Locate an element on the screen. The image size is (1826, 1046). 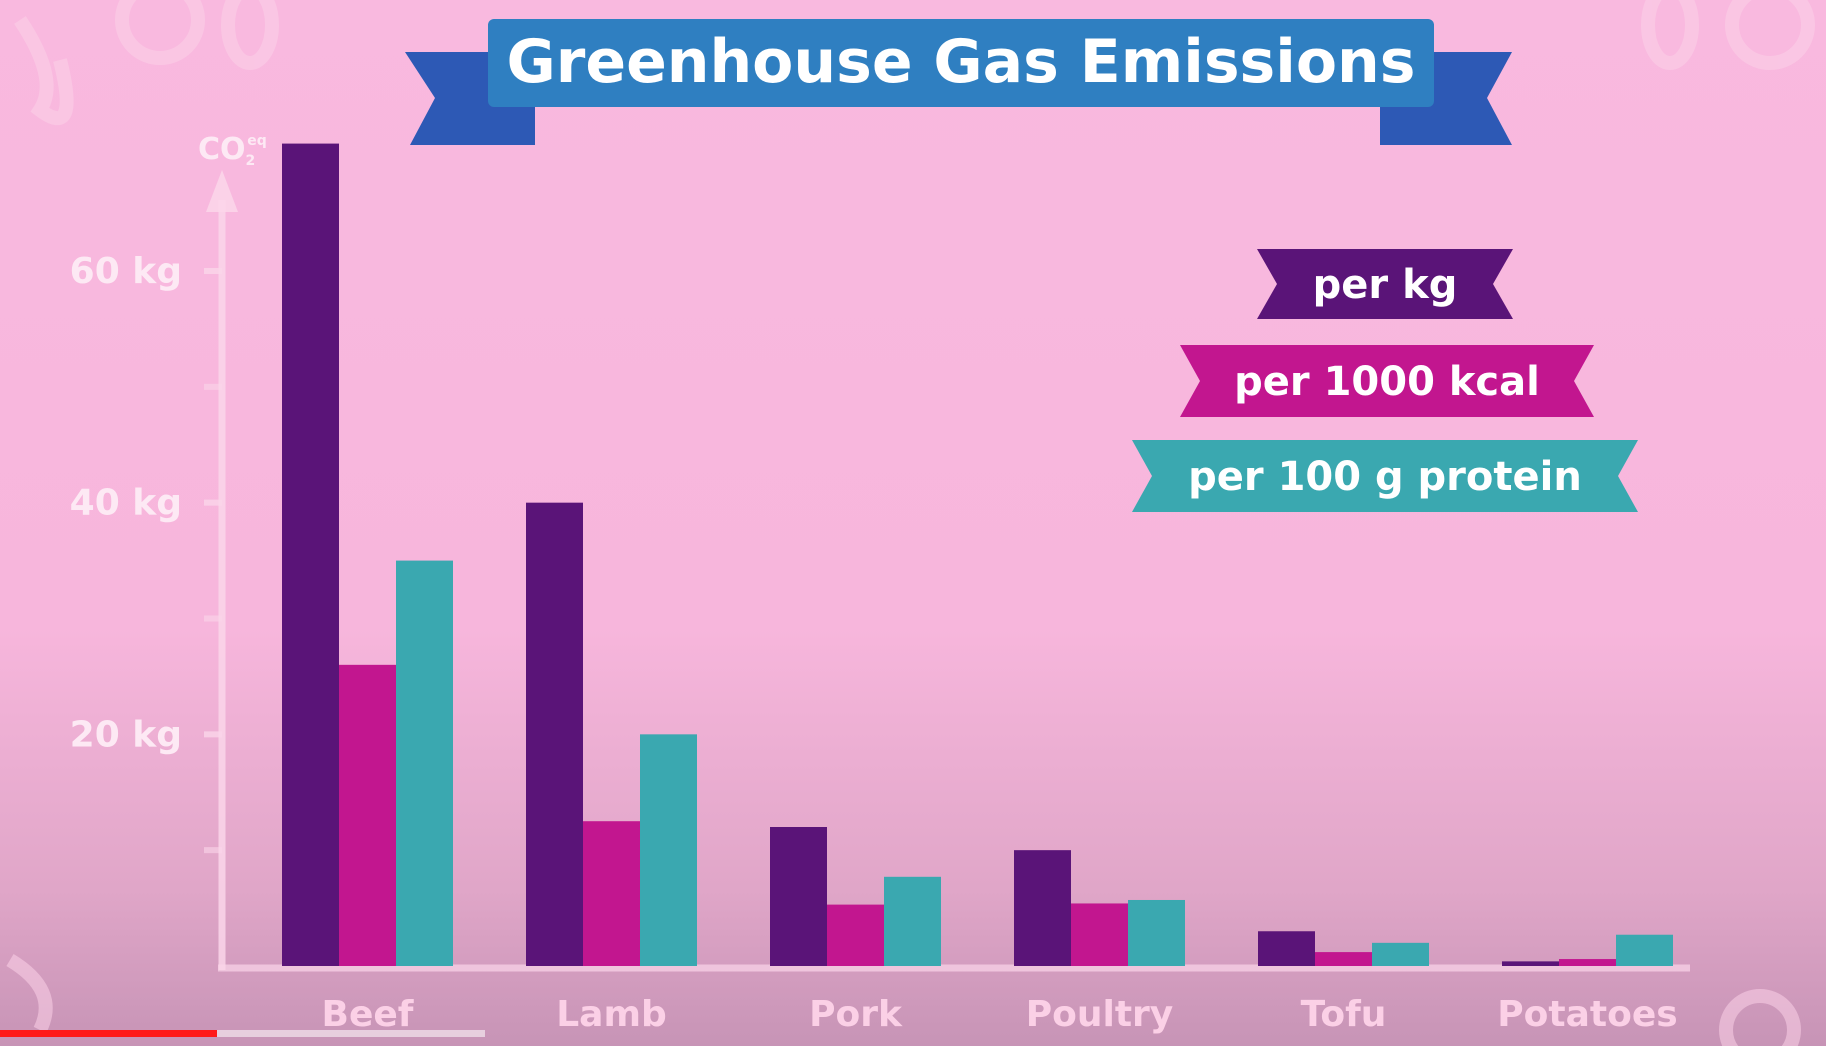
category-label: Potatoes is located at coordinates (1587, 1014).